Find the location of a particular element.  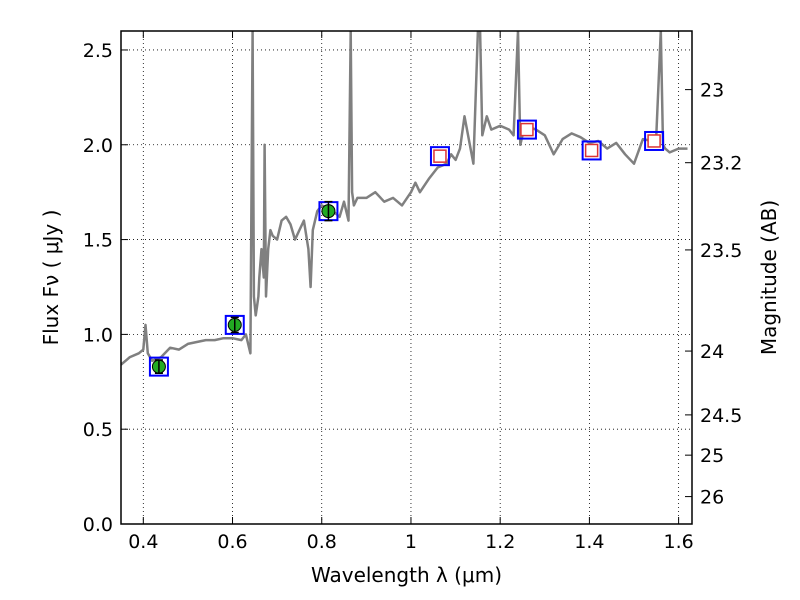

x-tick-label: 0.4 is located at coordinates (143, 542).